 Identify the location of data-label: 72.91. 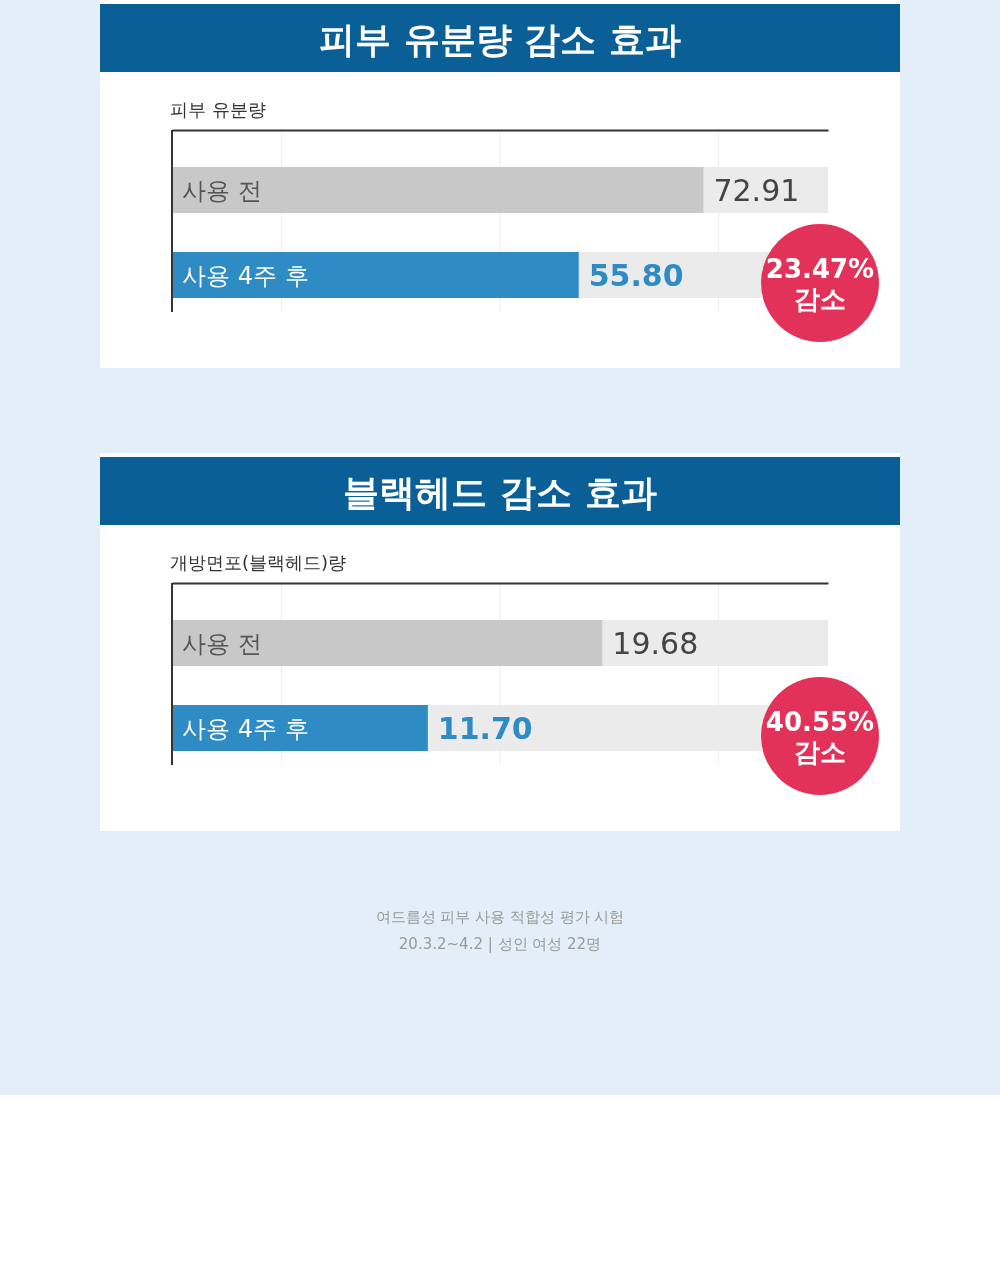
(756, 190).